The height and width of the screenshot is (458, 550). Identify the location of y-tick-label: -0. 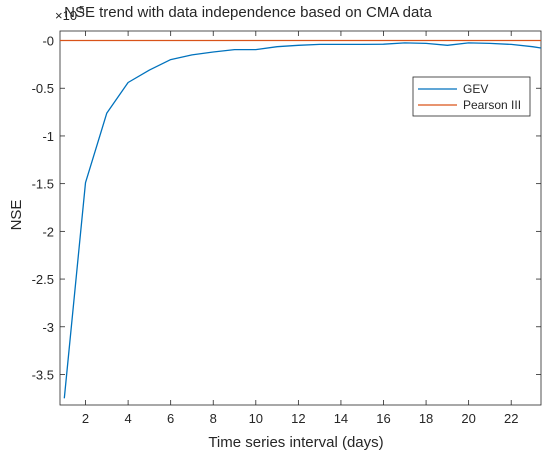
(48, 41).